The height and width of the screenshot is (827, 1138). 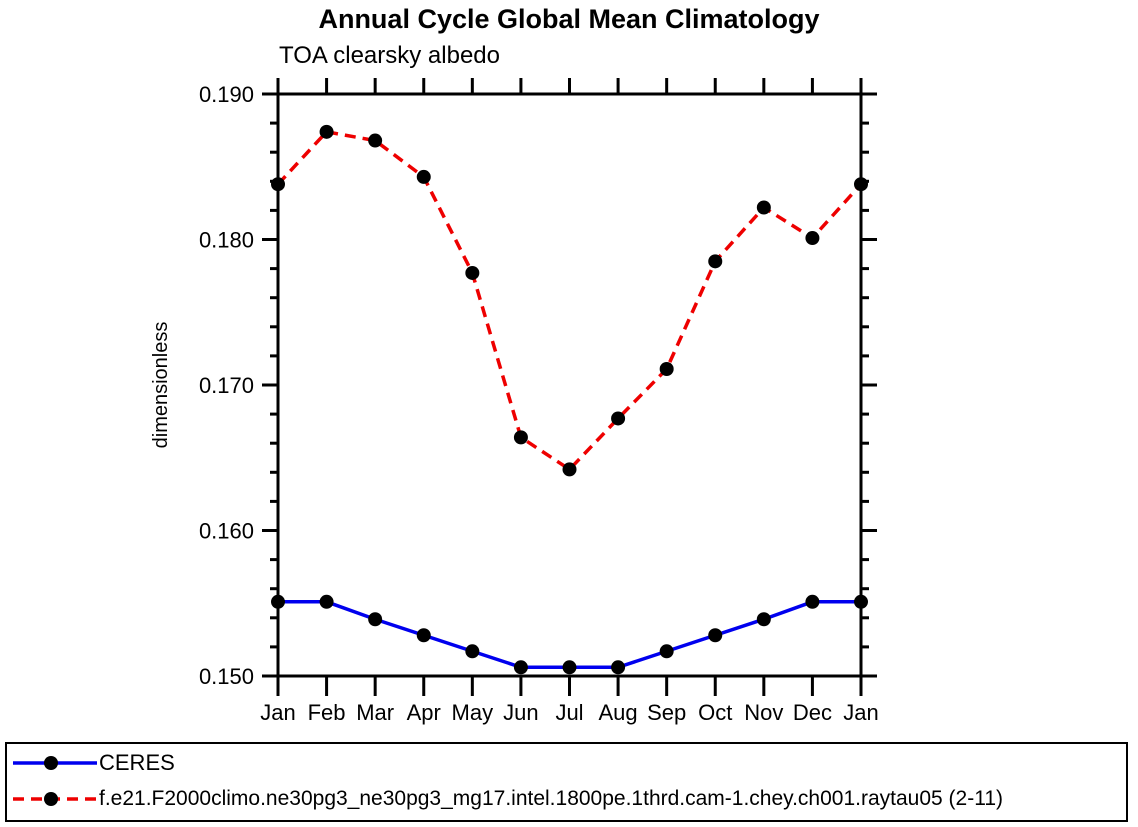 What do you see at coordinates (161, 385) in the screenshot?
I see `y-axis-label: dimensionless` at bounding box center [161, 385].